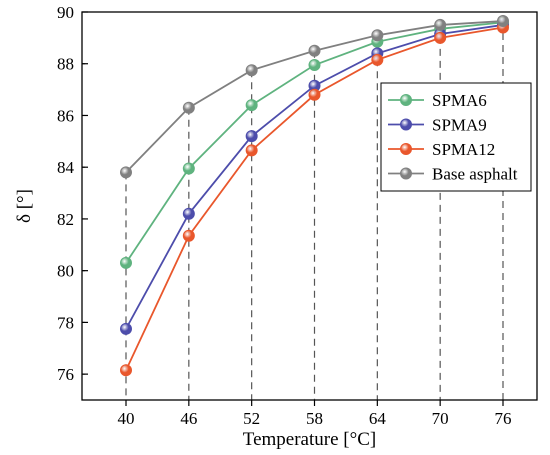 This screenshot has height=455, width=550. Describe the element at coordinates (440, 418) in the screenshot. I see `x-tick-label: 70` at that location.